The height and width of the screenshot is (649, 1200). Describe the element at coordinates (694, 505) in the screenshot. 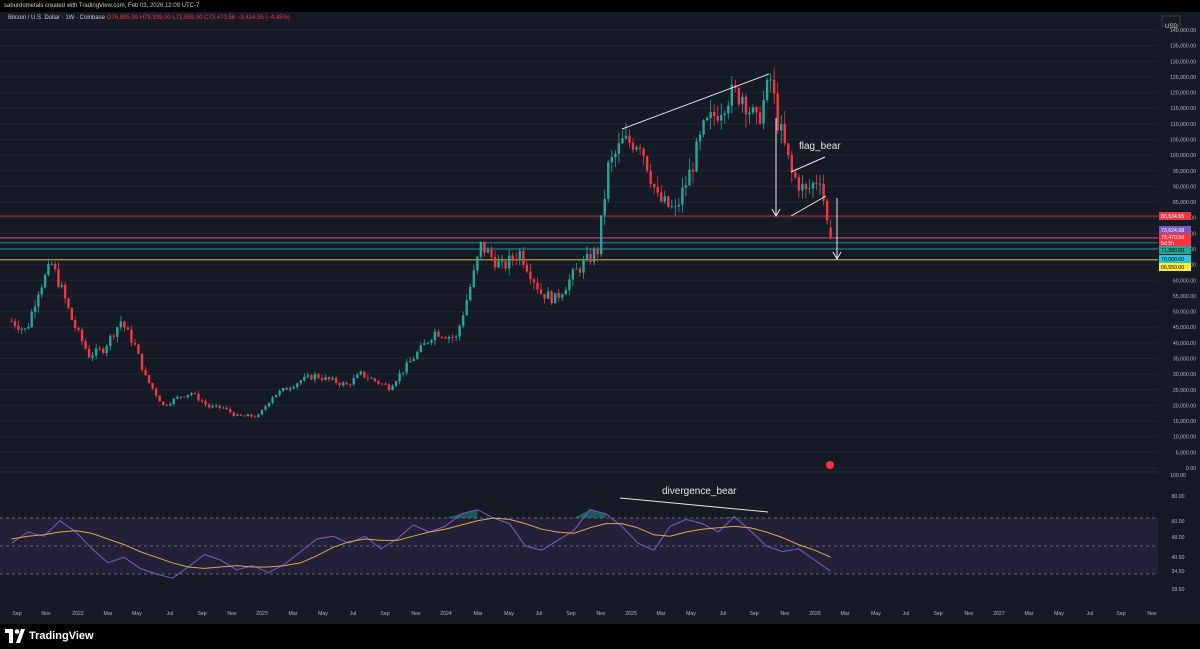

I see `rsi-divergence-line` at that location.